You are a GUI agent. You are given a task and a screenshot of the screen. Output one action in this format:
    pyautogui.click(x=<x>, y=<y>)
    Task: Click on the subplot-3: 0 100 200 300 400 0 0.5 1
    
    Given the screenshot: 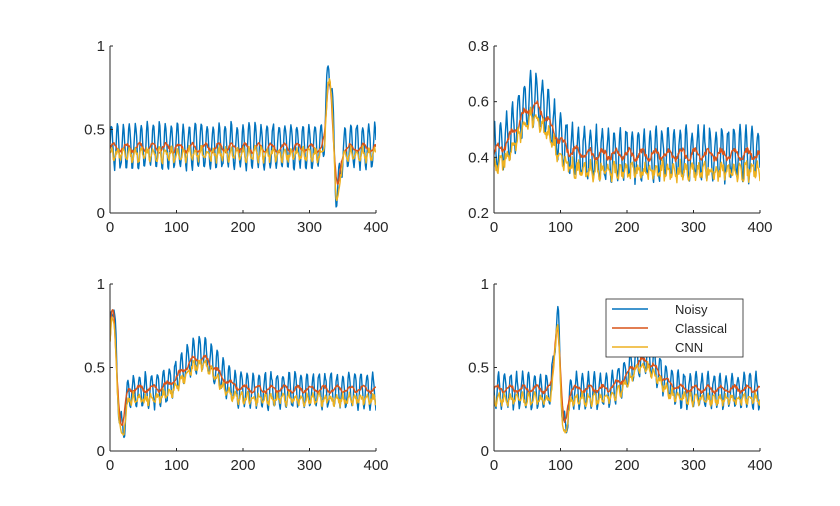 What is the action you would take?
    pyautogui.click(x=236, y=375)
    